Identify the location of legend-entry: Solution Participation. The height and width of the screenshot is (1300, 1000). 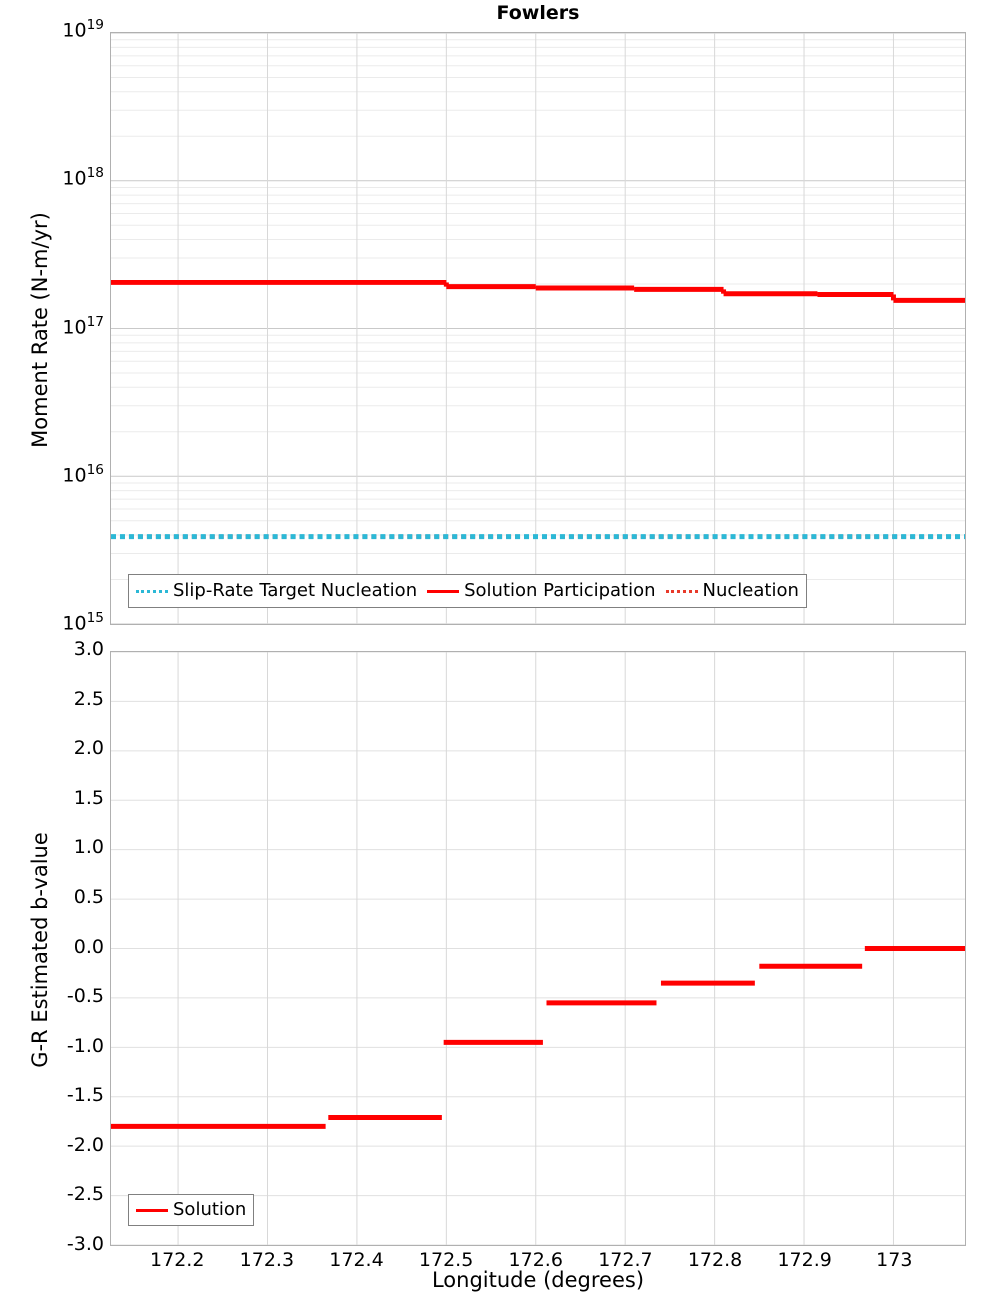
(541, 590).